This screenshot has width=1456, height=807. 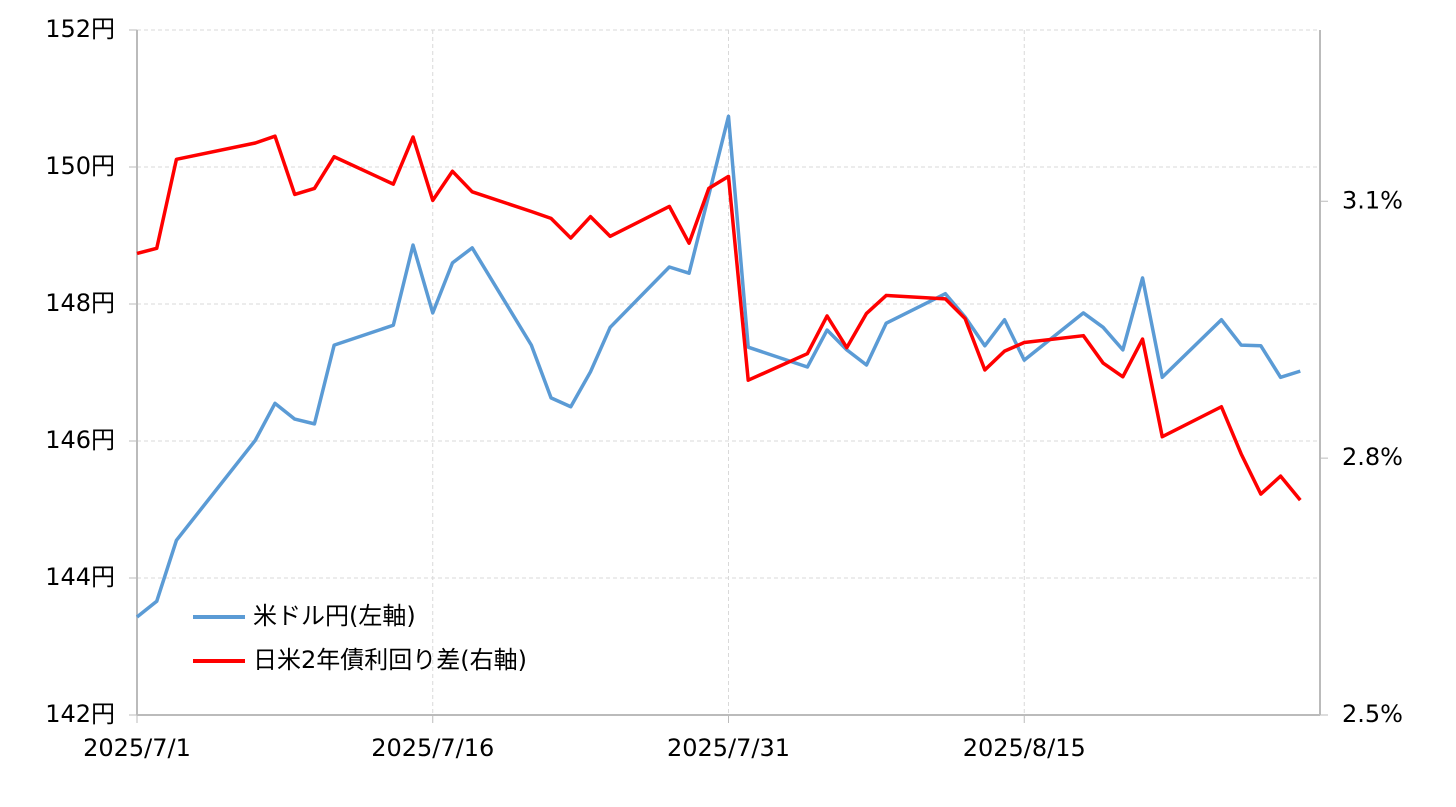 What do you see at coordinates (1372, 200) in the screenshot?
I see `y2-tick-label: 3.1%` at bounding box center [1372, 200].